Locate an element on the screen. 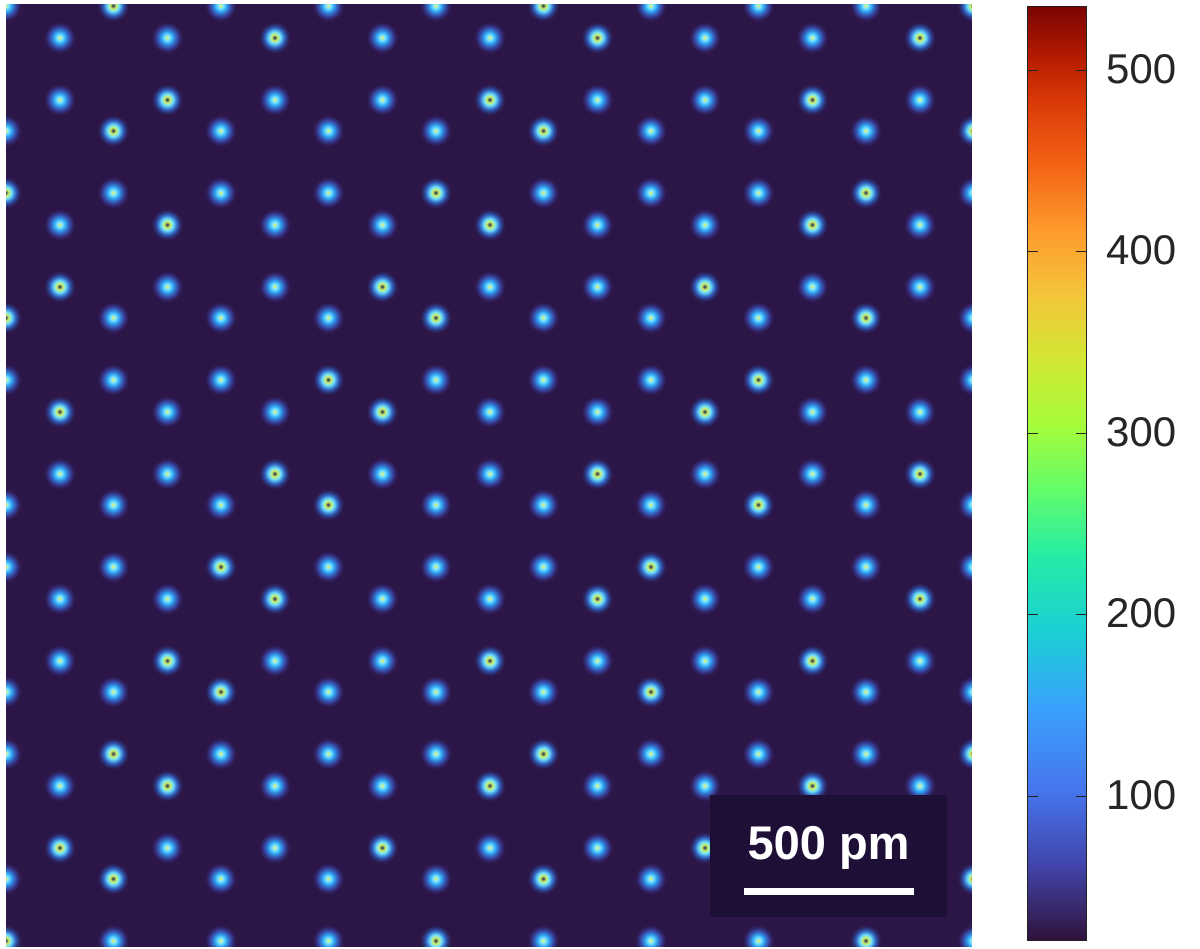 Image resolution: width=1200 pixels, height=949 pixels. colorbar-tick-label: 300 is located at coordinates (1141, 431).